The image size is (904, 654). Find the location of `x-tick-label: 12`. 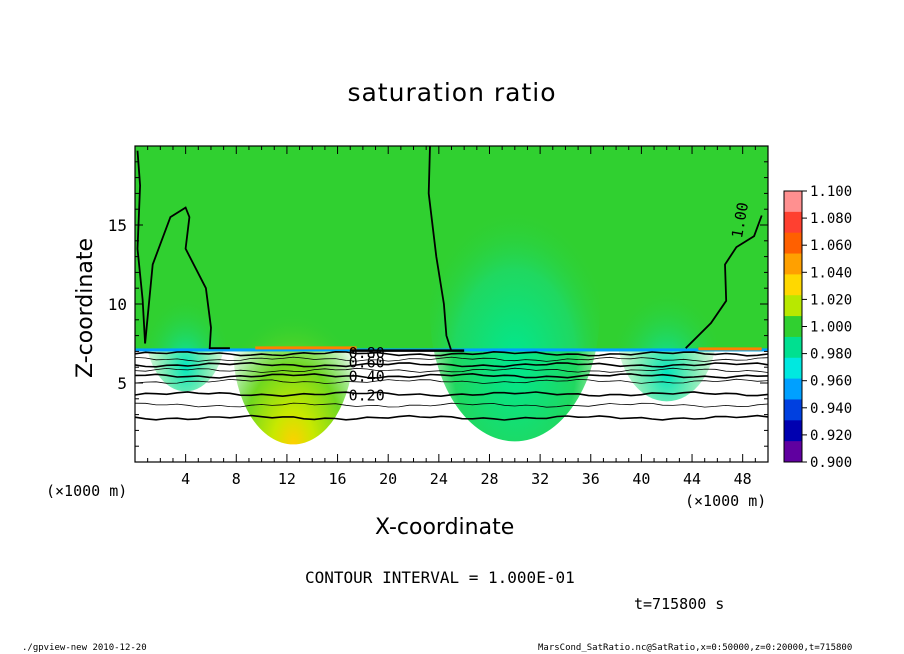

x-tick-label: 12 is located at coordinates (287, 479).